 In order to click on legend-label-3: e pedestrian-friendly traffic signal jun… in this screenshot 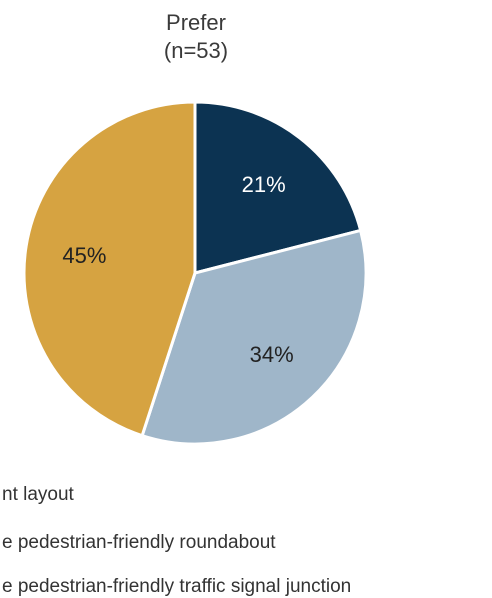, I will do `click(177, 586)`.